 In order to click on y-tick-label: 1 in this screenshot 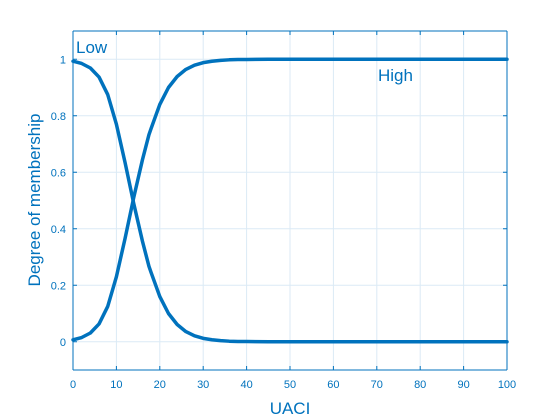, I will do `click(63, 60)`.